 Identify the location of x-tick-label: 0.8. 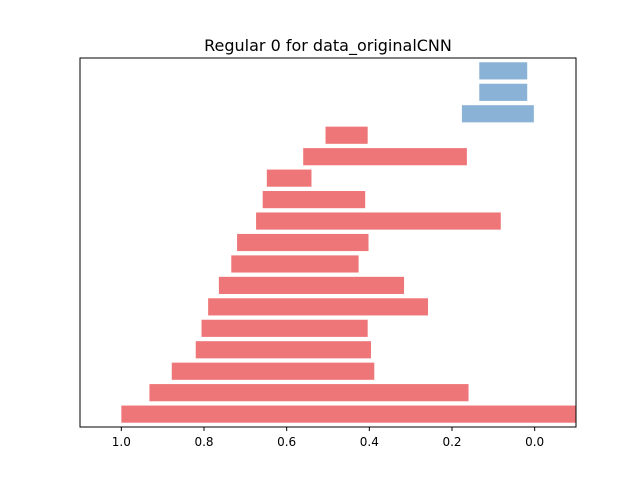
(203, 442).